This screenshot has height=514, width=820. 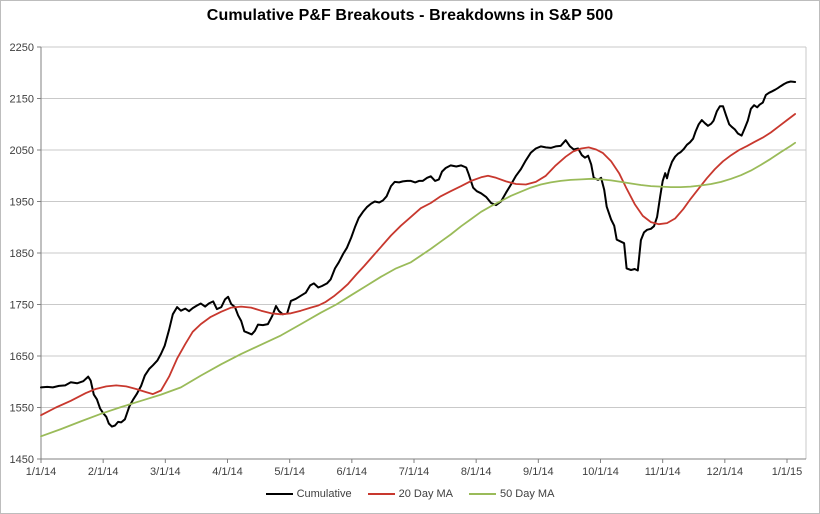 I want to click on y-tick-label-2050: 2050, so click(x=22, y=151).